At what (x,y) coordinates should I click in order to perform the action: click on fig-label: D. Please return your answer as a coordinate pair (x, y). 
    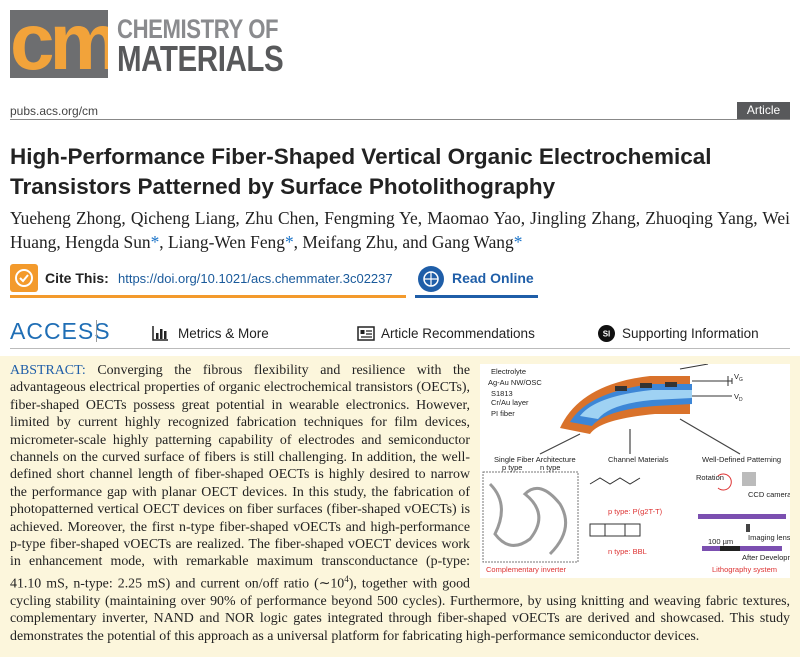
    Looking at the image, I should click on (741, 400).